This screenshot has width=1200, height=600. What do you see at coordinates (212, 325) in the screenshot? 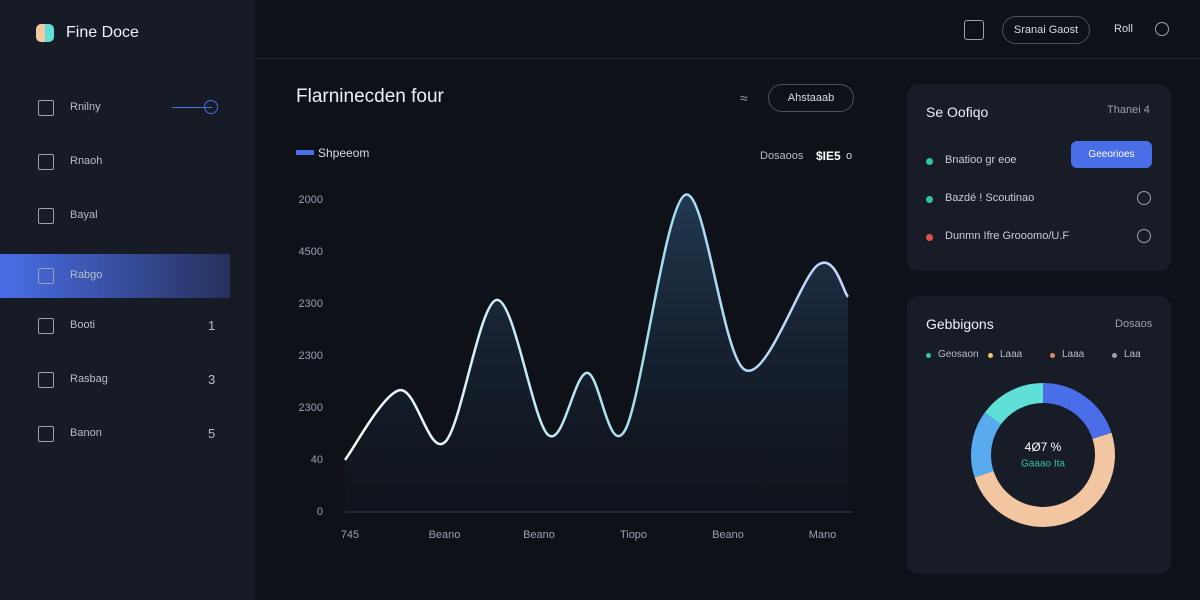
I see `nav-badge: 1` at bounding box center [212, 325].